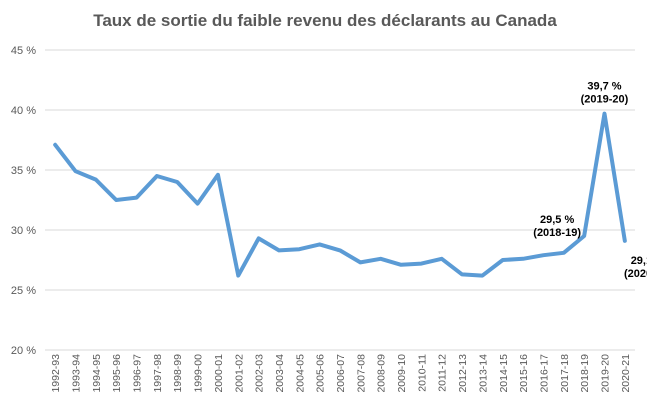 This screenshot has height=412, width=647. What do you see at coordinates (199, 373) in the screenshot?
I see `x-tick-label: 1999-00` at bounding box center [199, 373].